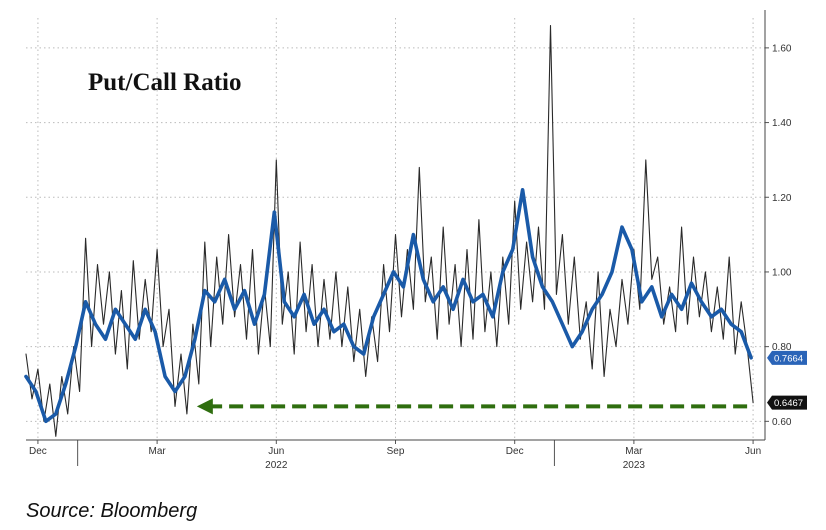  What do you see at coordinates (112, 511) in the screenshot?
I see `source-caption: Source: Bloomberg` at bounding box center [112, 511].